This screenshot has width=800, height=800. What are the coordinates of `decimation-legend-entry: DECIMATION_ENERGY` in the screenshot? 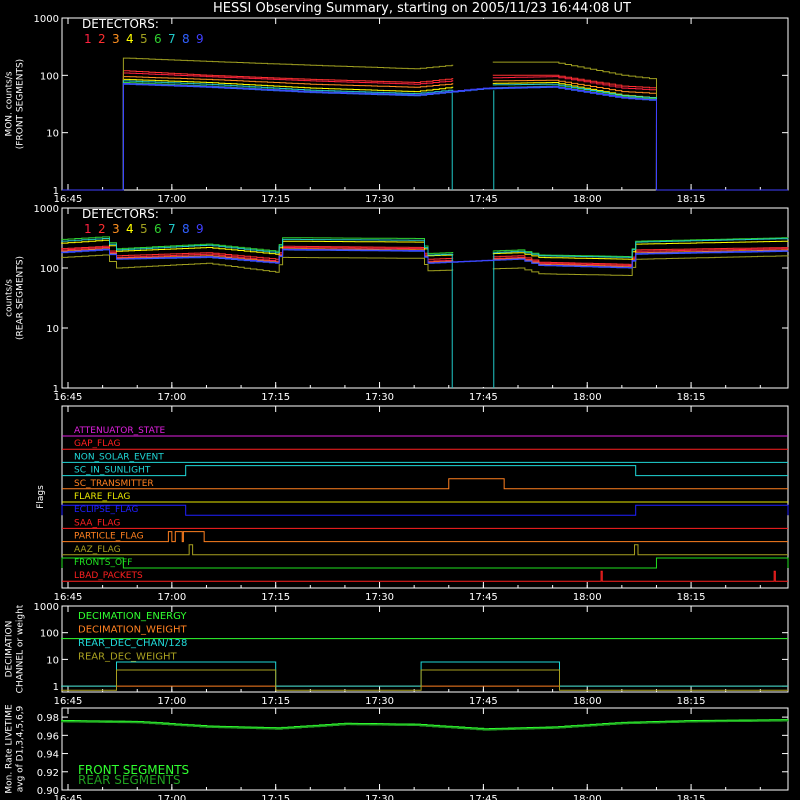 It's located at (132, 616).